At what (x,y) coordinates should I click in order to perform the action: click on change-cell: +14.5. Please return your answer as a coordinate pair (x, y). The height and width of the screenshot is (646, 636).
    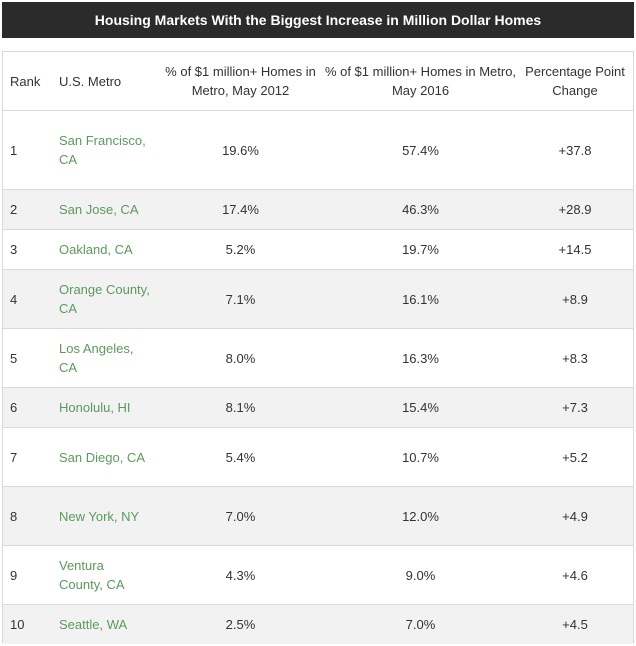
    Looking at the image, I should click on (575, 249).